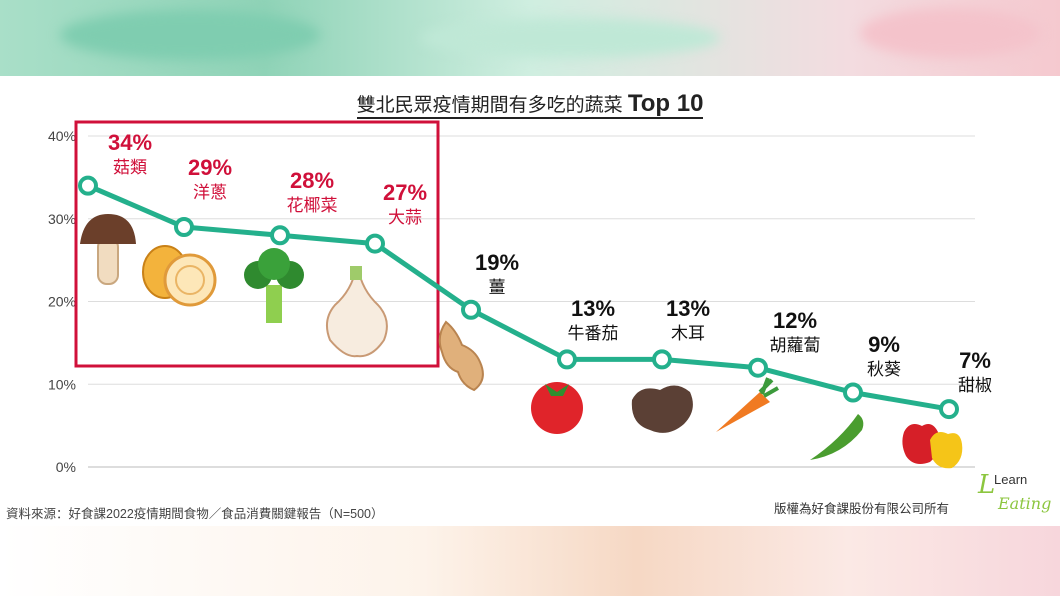 This screenshot has height=596, width=1060. I want to click on yellow-pepper, so click(946, 450).